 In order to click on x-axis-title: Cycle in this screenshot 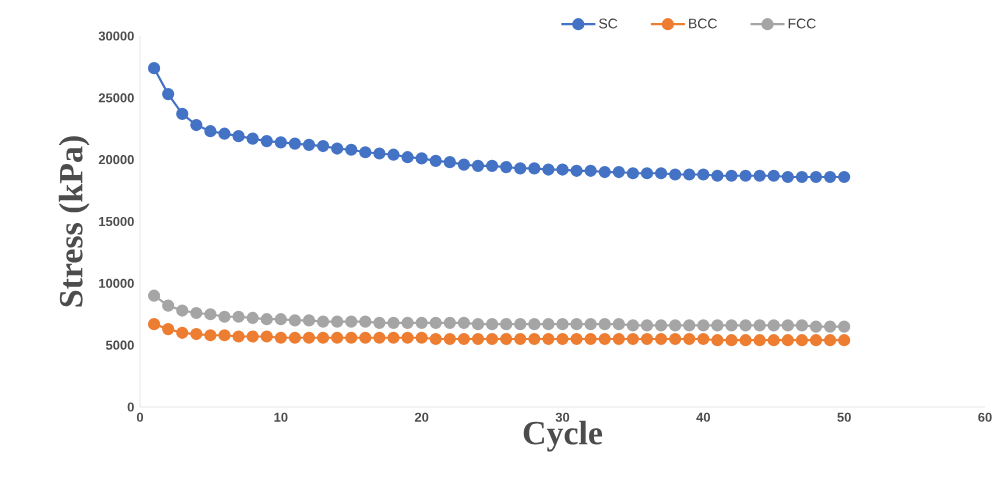, I will do `click(563, 436)`.